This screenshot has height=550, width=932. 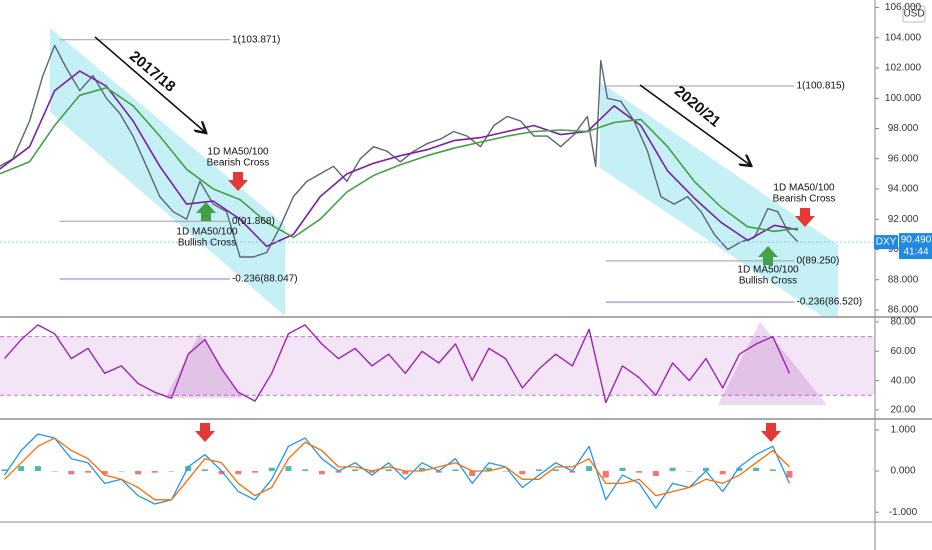 What do you see at coordinates (916, 240) in the screenshot?
I see `price-label: 90.490` at bounding box center [916, 240].